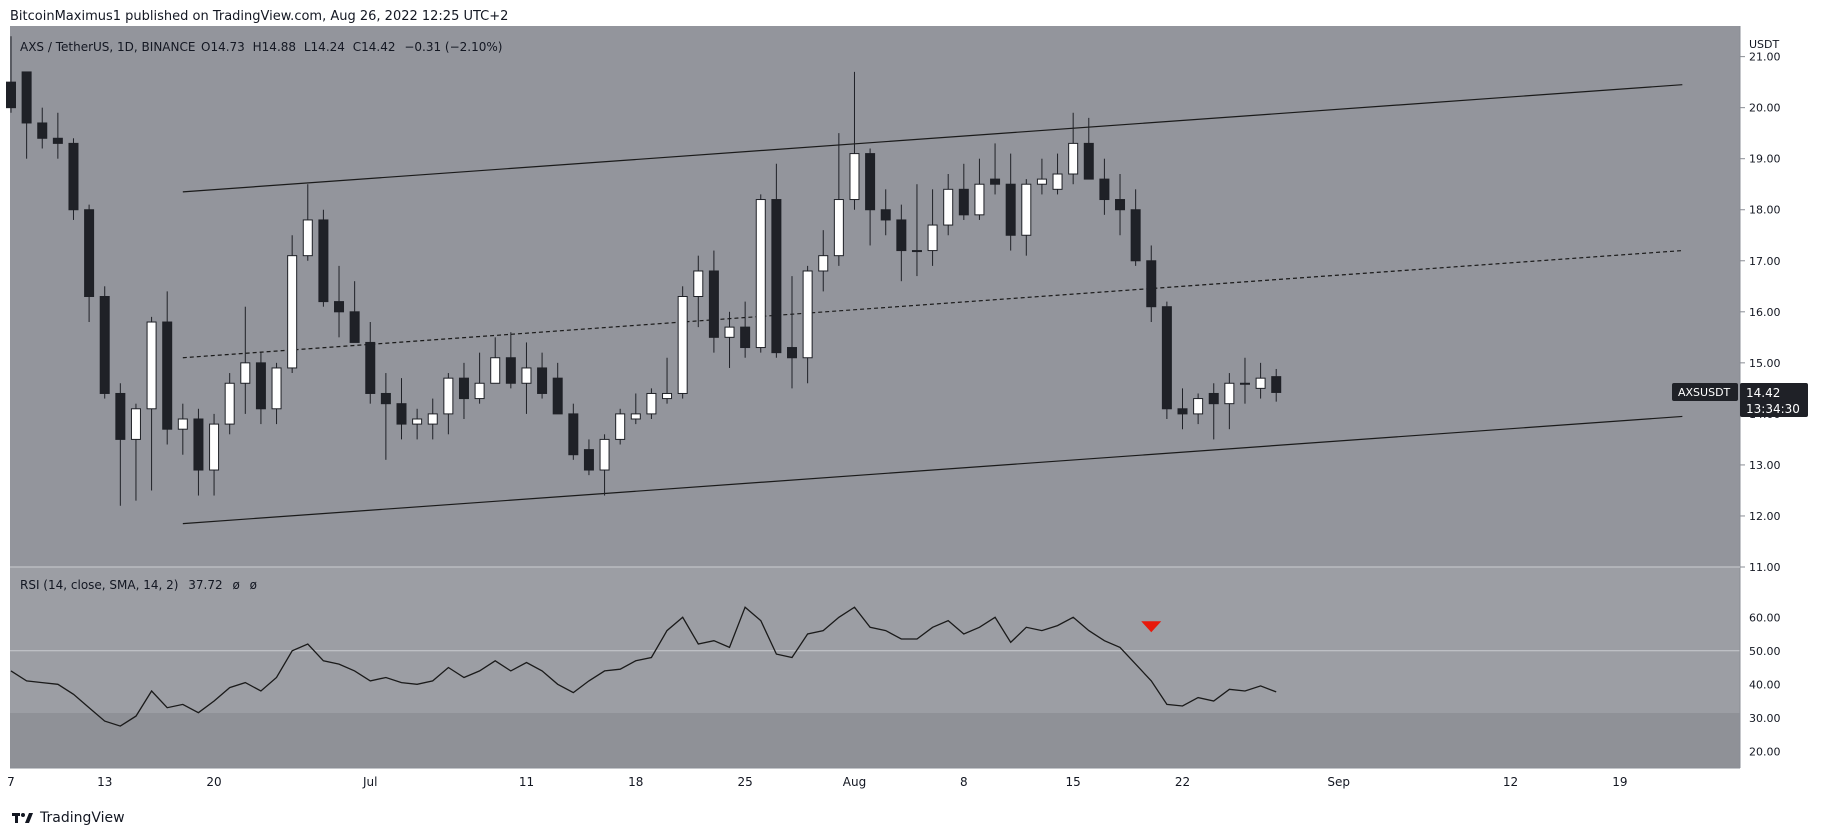  I want to click on rsi-tick-label: 20.00, so click(1765, 751).